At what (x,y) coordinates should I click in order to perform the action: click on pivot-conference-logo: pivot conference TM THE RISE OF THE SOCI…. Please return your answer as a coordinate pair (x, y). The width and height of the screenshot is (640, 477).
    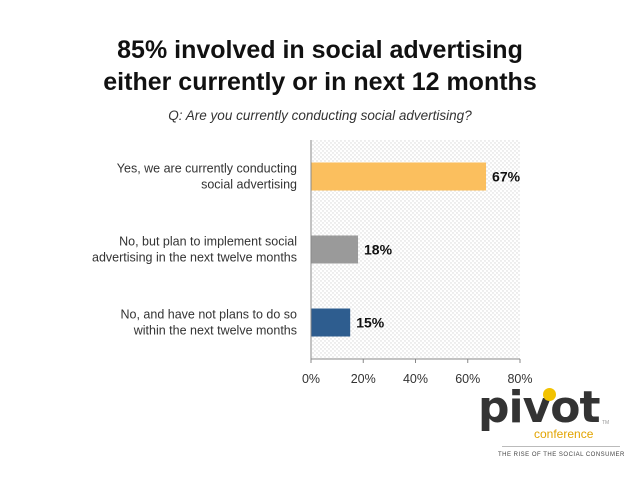
    Looking at the image, I should click on (553, 420).